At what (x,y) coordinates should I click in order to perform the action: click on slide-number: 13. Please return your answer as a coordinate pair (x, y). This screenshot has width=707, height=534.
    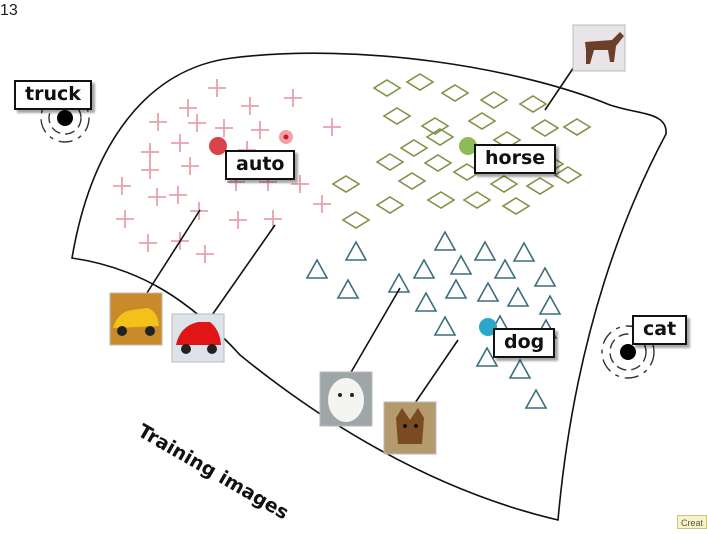
    Looking at the image, I should click on (9, 10).